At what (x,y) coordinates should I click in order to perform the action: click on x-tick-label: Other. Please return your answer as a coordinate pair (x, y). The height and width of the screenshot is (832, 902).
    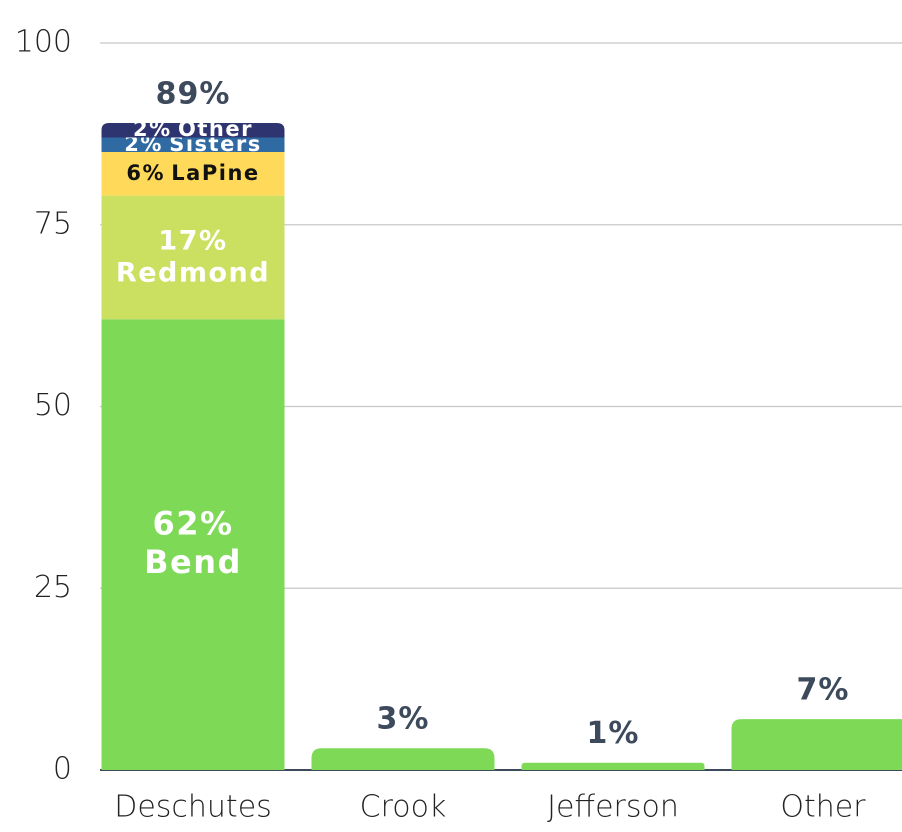
    Looking at the image, I should click on (823, 807).